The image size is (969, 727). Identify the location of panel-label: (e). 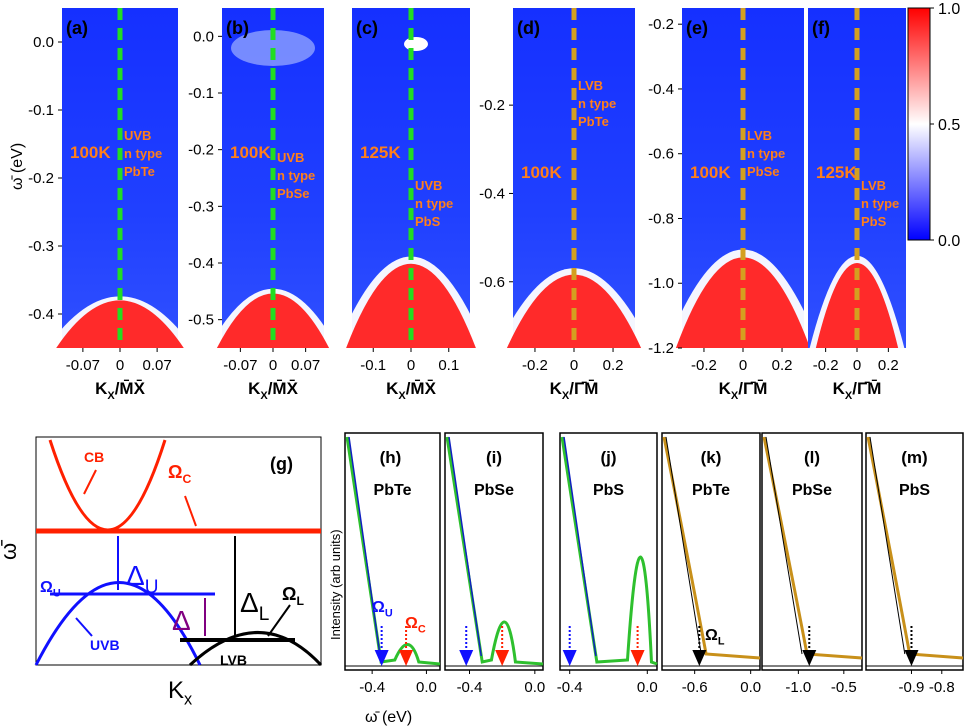
(697, 28).